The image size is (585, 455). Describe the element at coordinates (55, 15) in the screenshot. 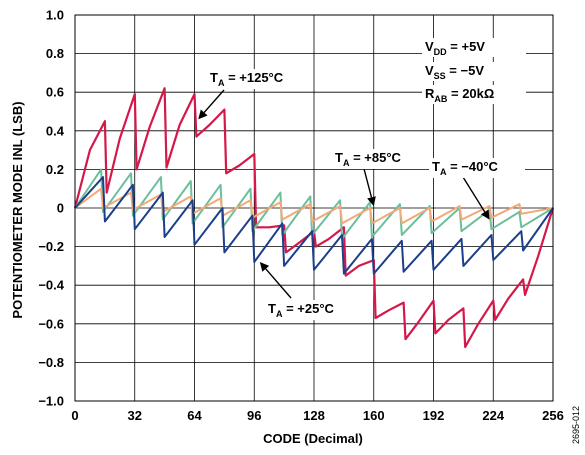

I see `y-tick-label: 1.0` at that location.